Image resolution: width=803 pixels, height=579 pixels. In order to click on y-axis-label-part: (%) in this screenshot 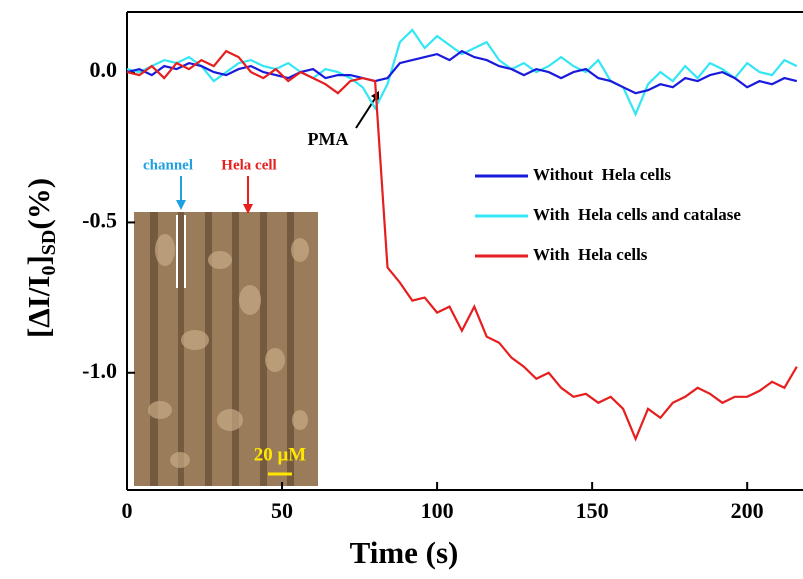, I will do `click(38, 204)`.